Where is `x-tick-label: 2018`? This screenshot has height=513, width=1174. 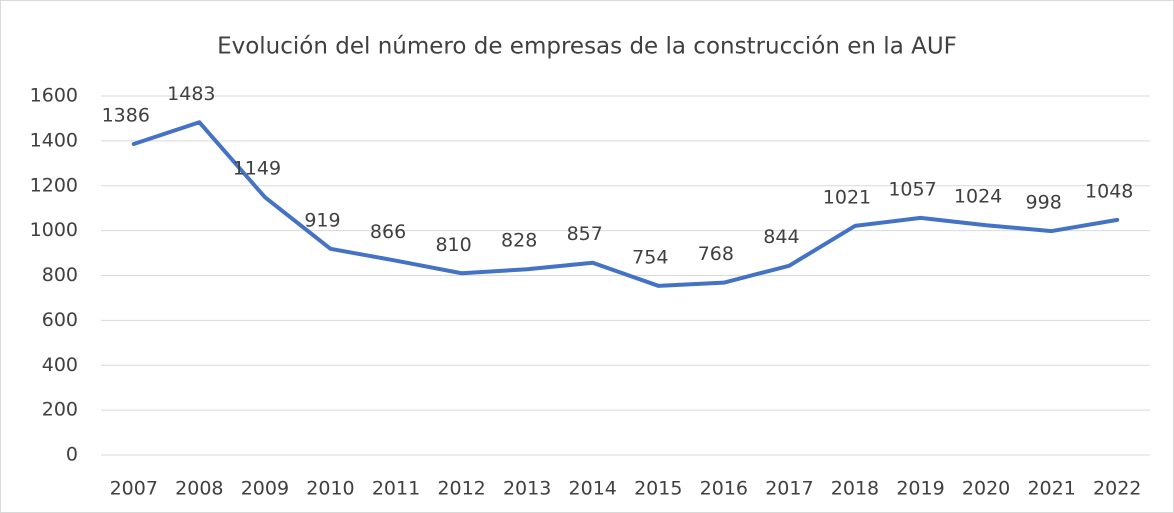 x-tick-label: 2018 is located at coordinates (855, 489).